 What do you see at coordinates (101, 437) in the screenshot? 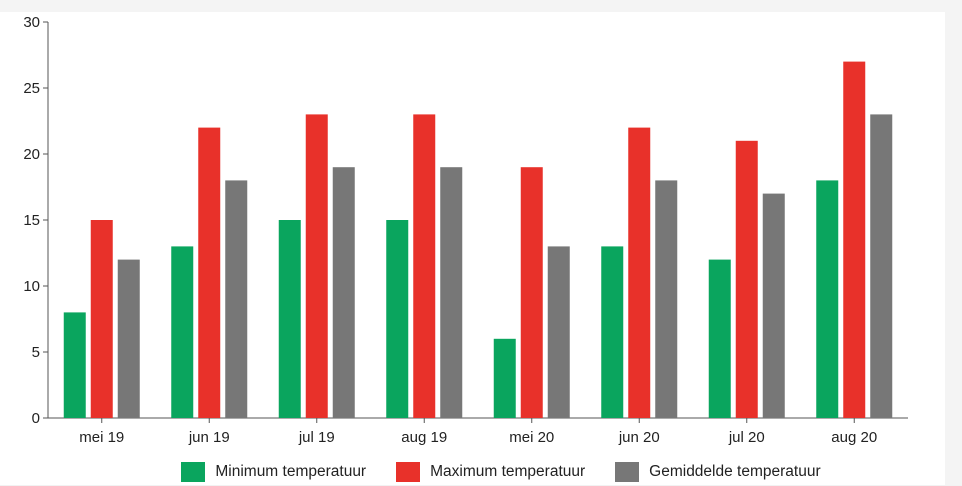
I see `x-tick-label: mei 19` at bounding box center [101, 437].